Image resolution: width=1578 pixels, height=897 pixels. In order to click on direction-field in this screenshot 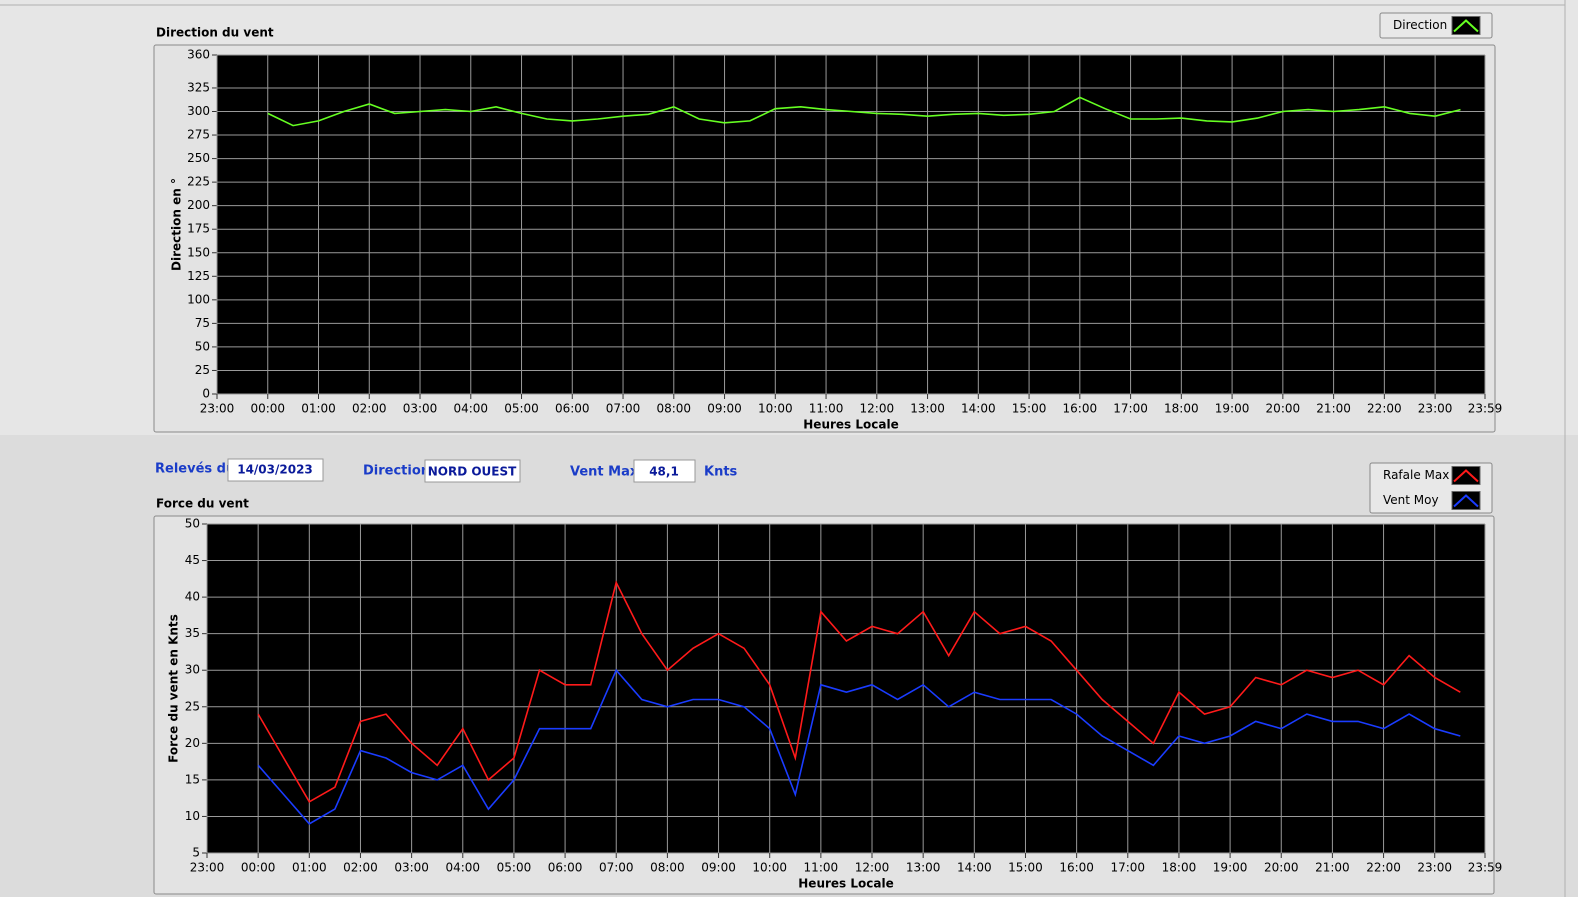, I will do `click(472, 471)`.